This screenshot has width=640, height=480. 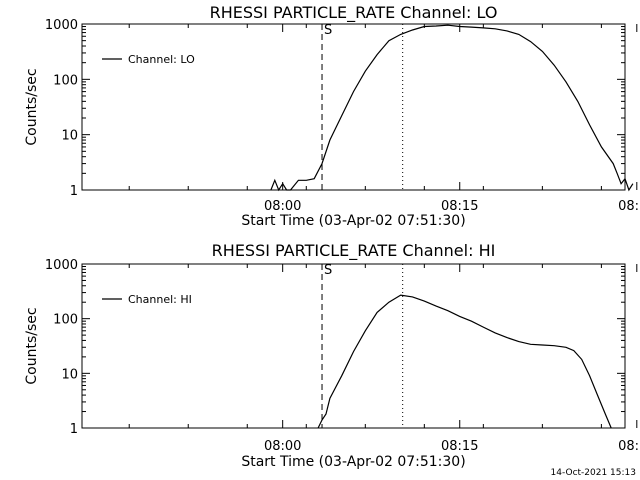 I want to click on legend-label: Channel: HI, so click(x=160, y=299).